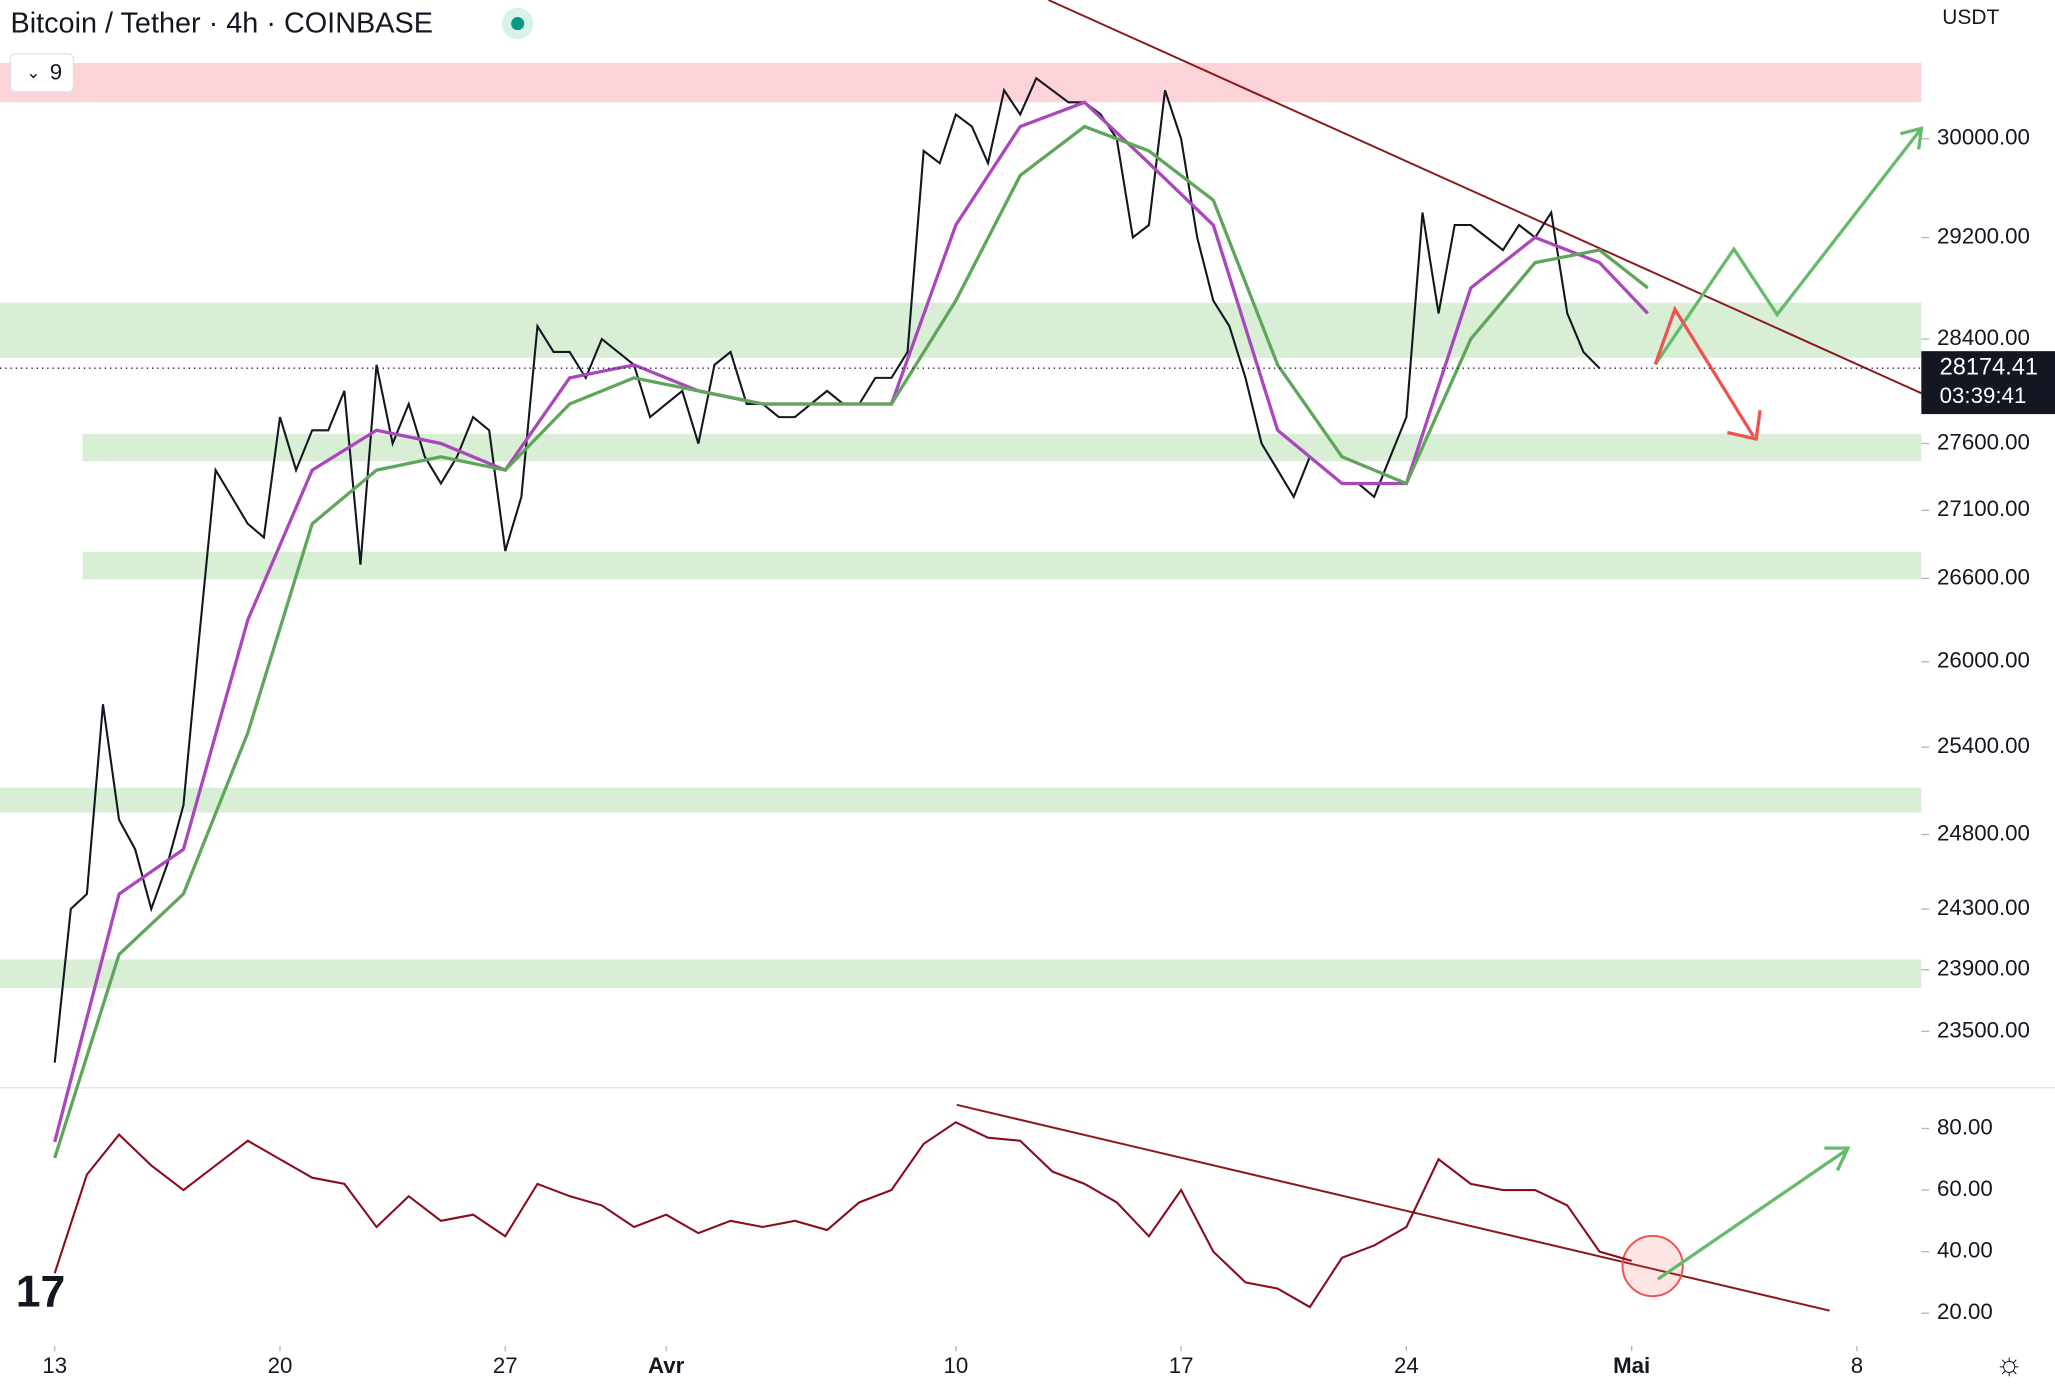 The height and width of the screenshot is (1389, 2055). What do you see at coordinates (1965, 1311) in the screenshot?
I see `y-tick-label: 20.00` at bounding box center [1965, 1311].